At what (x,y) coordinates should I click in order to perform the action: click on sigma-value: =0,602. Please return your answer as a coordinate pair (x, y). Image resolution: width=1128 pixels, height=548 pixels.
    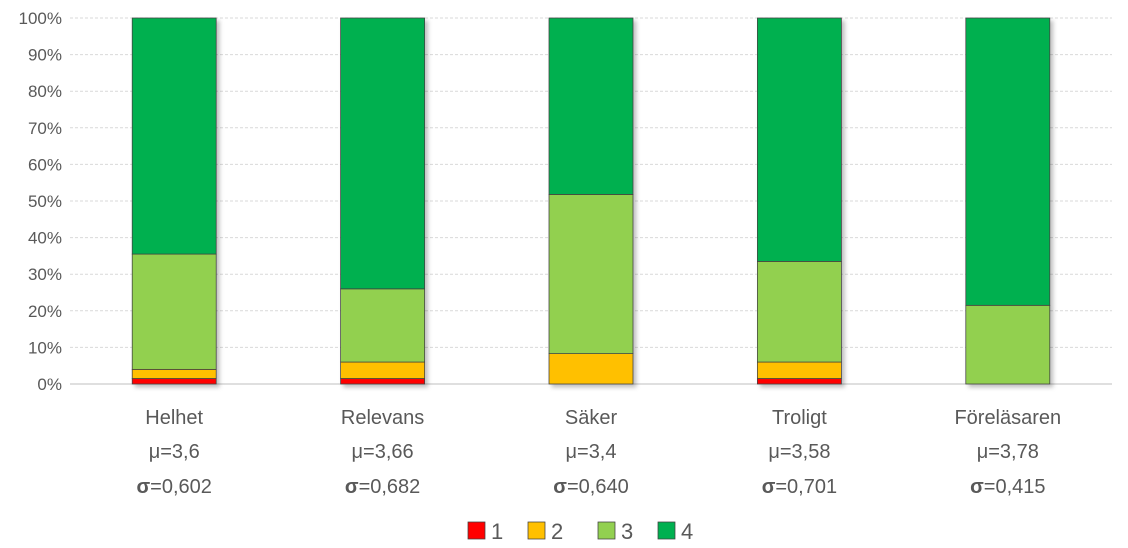
    Looking at the image, I should click on (181, 487).